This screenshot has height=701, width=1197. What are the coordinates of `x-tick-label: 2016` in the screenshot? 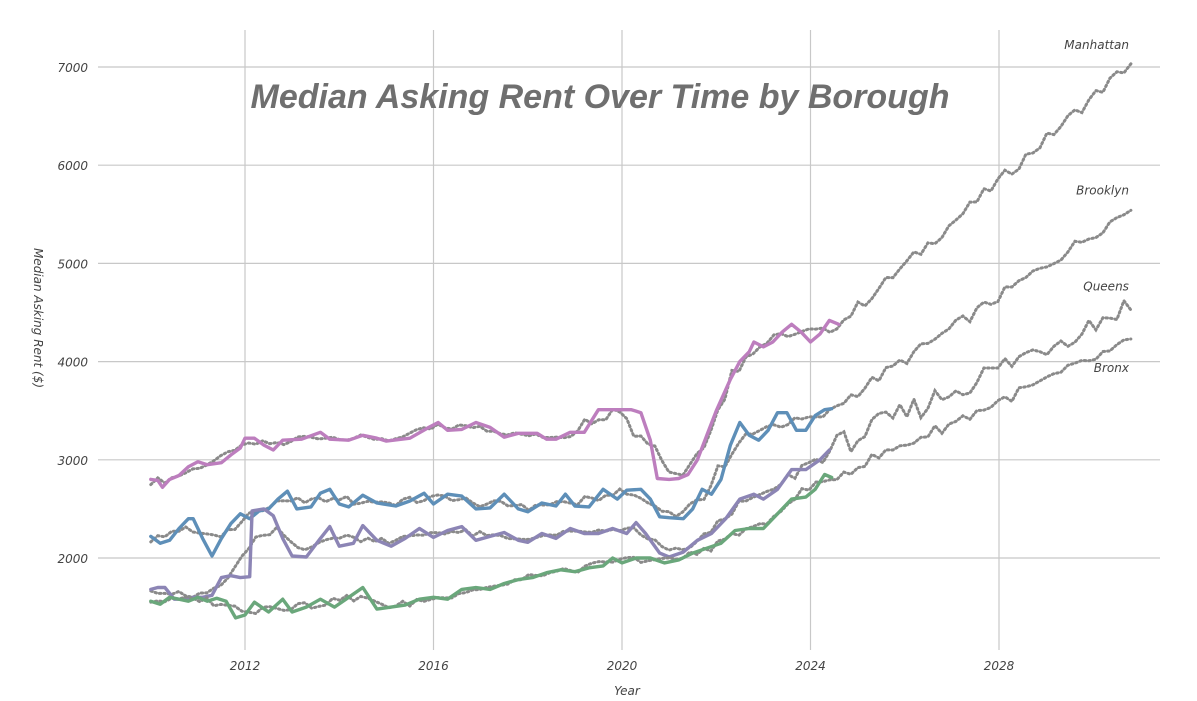 It's located at (433, 666).